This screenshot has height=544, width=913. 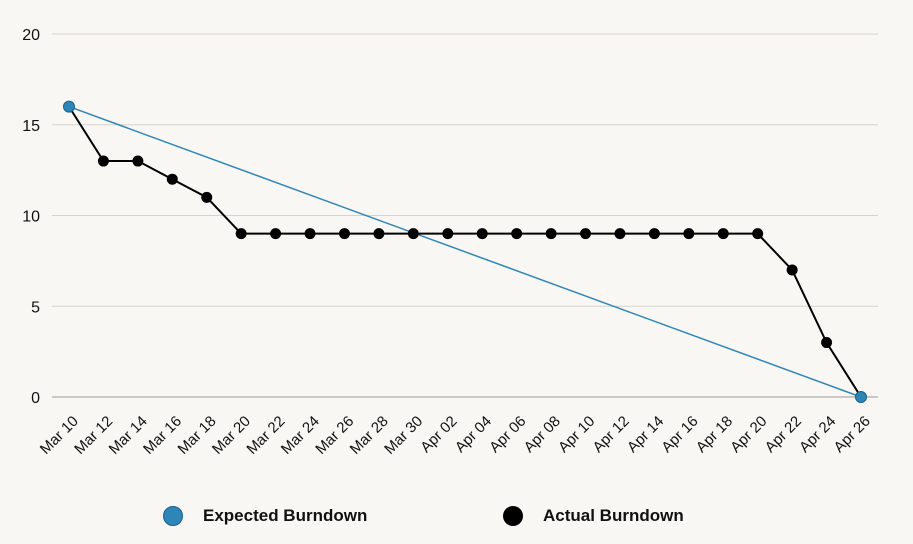 I want to click on x-tick-label: Apr 12, so click(x=611, y=434).